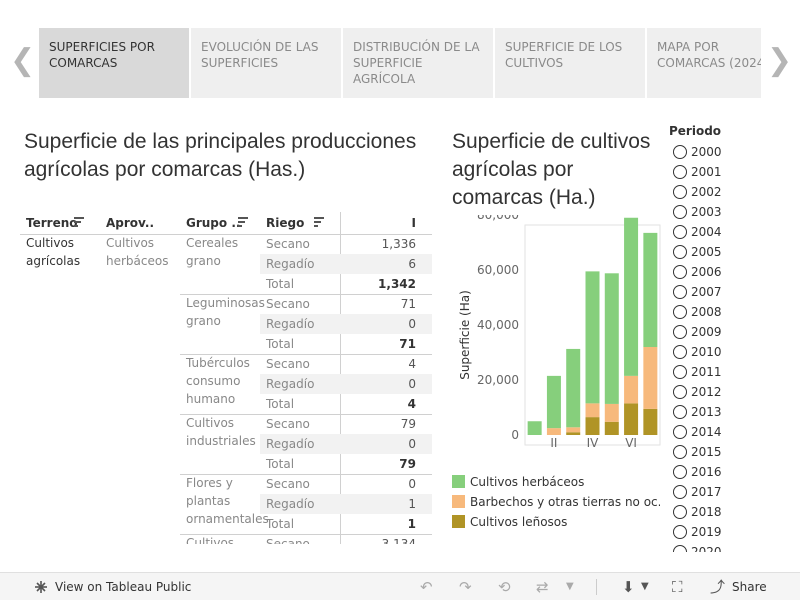 The image size is (800, 600). What do you see at coordinates (412, 264) in the screenshot?
I see `table-value-cell: 6` at bounding box center [412, 264].